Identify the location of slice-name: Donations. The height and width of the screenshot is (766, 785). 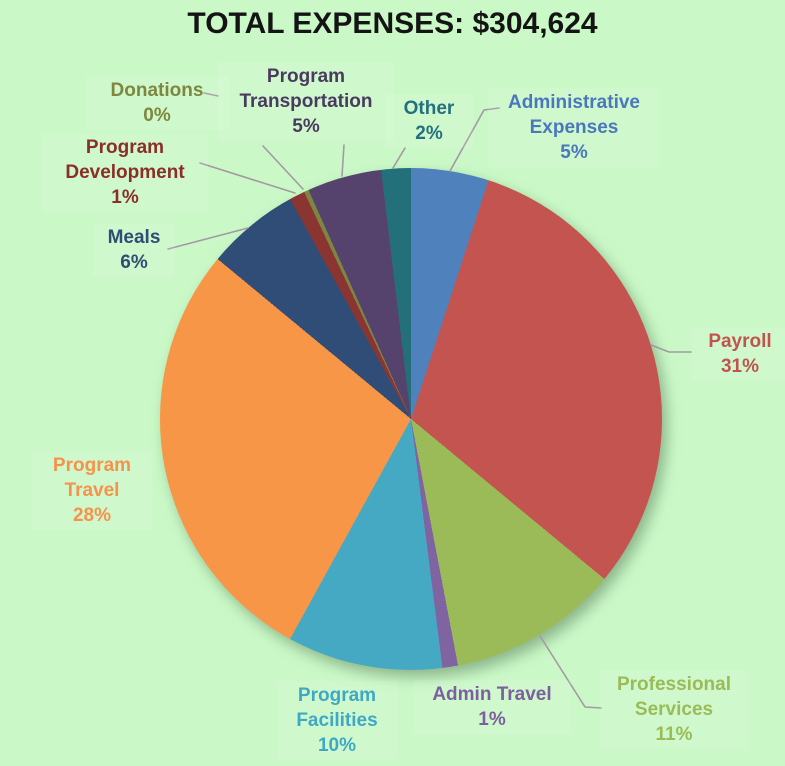
(157, 90).